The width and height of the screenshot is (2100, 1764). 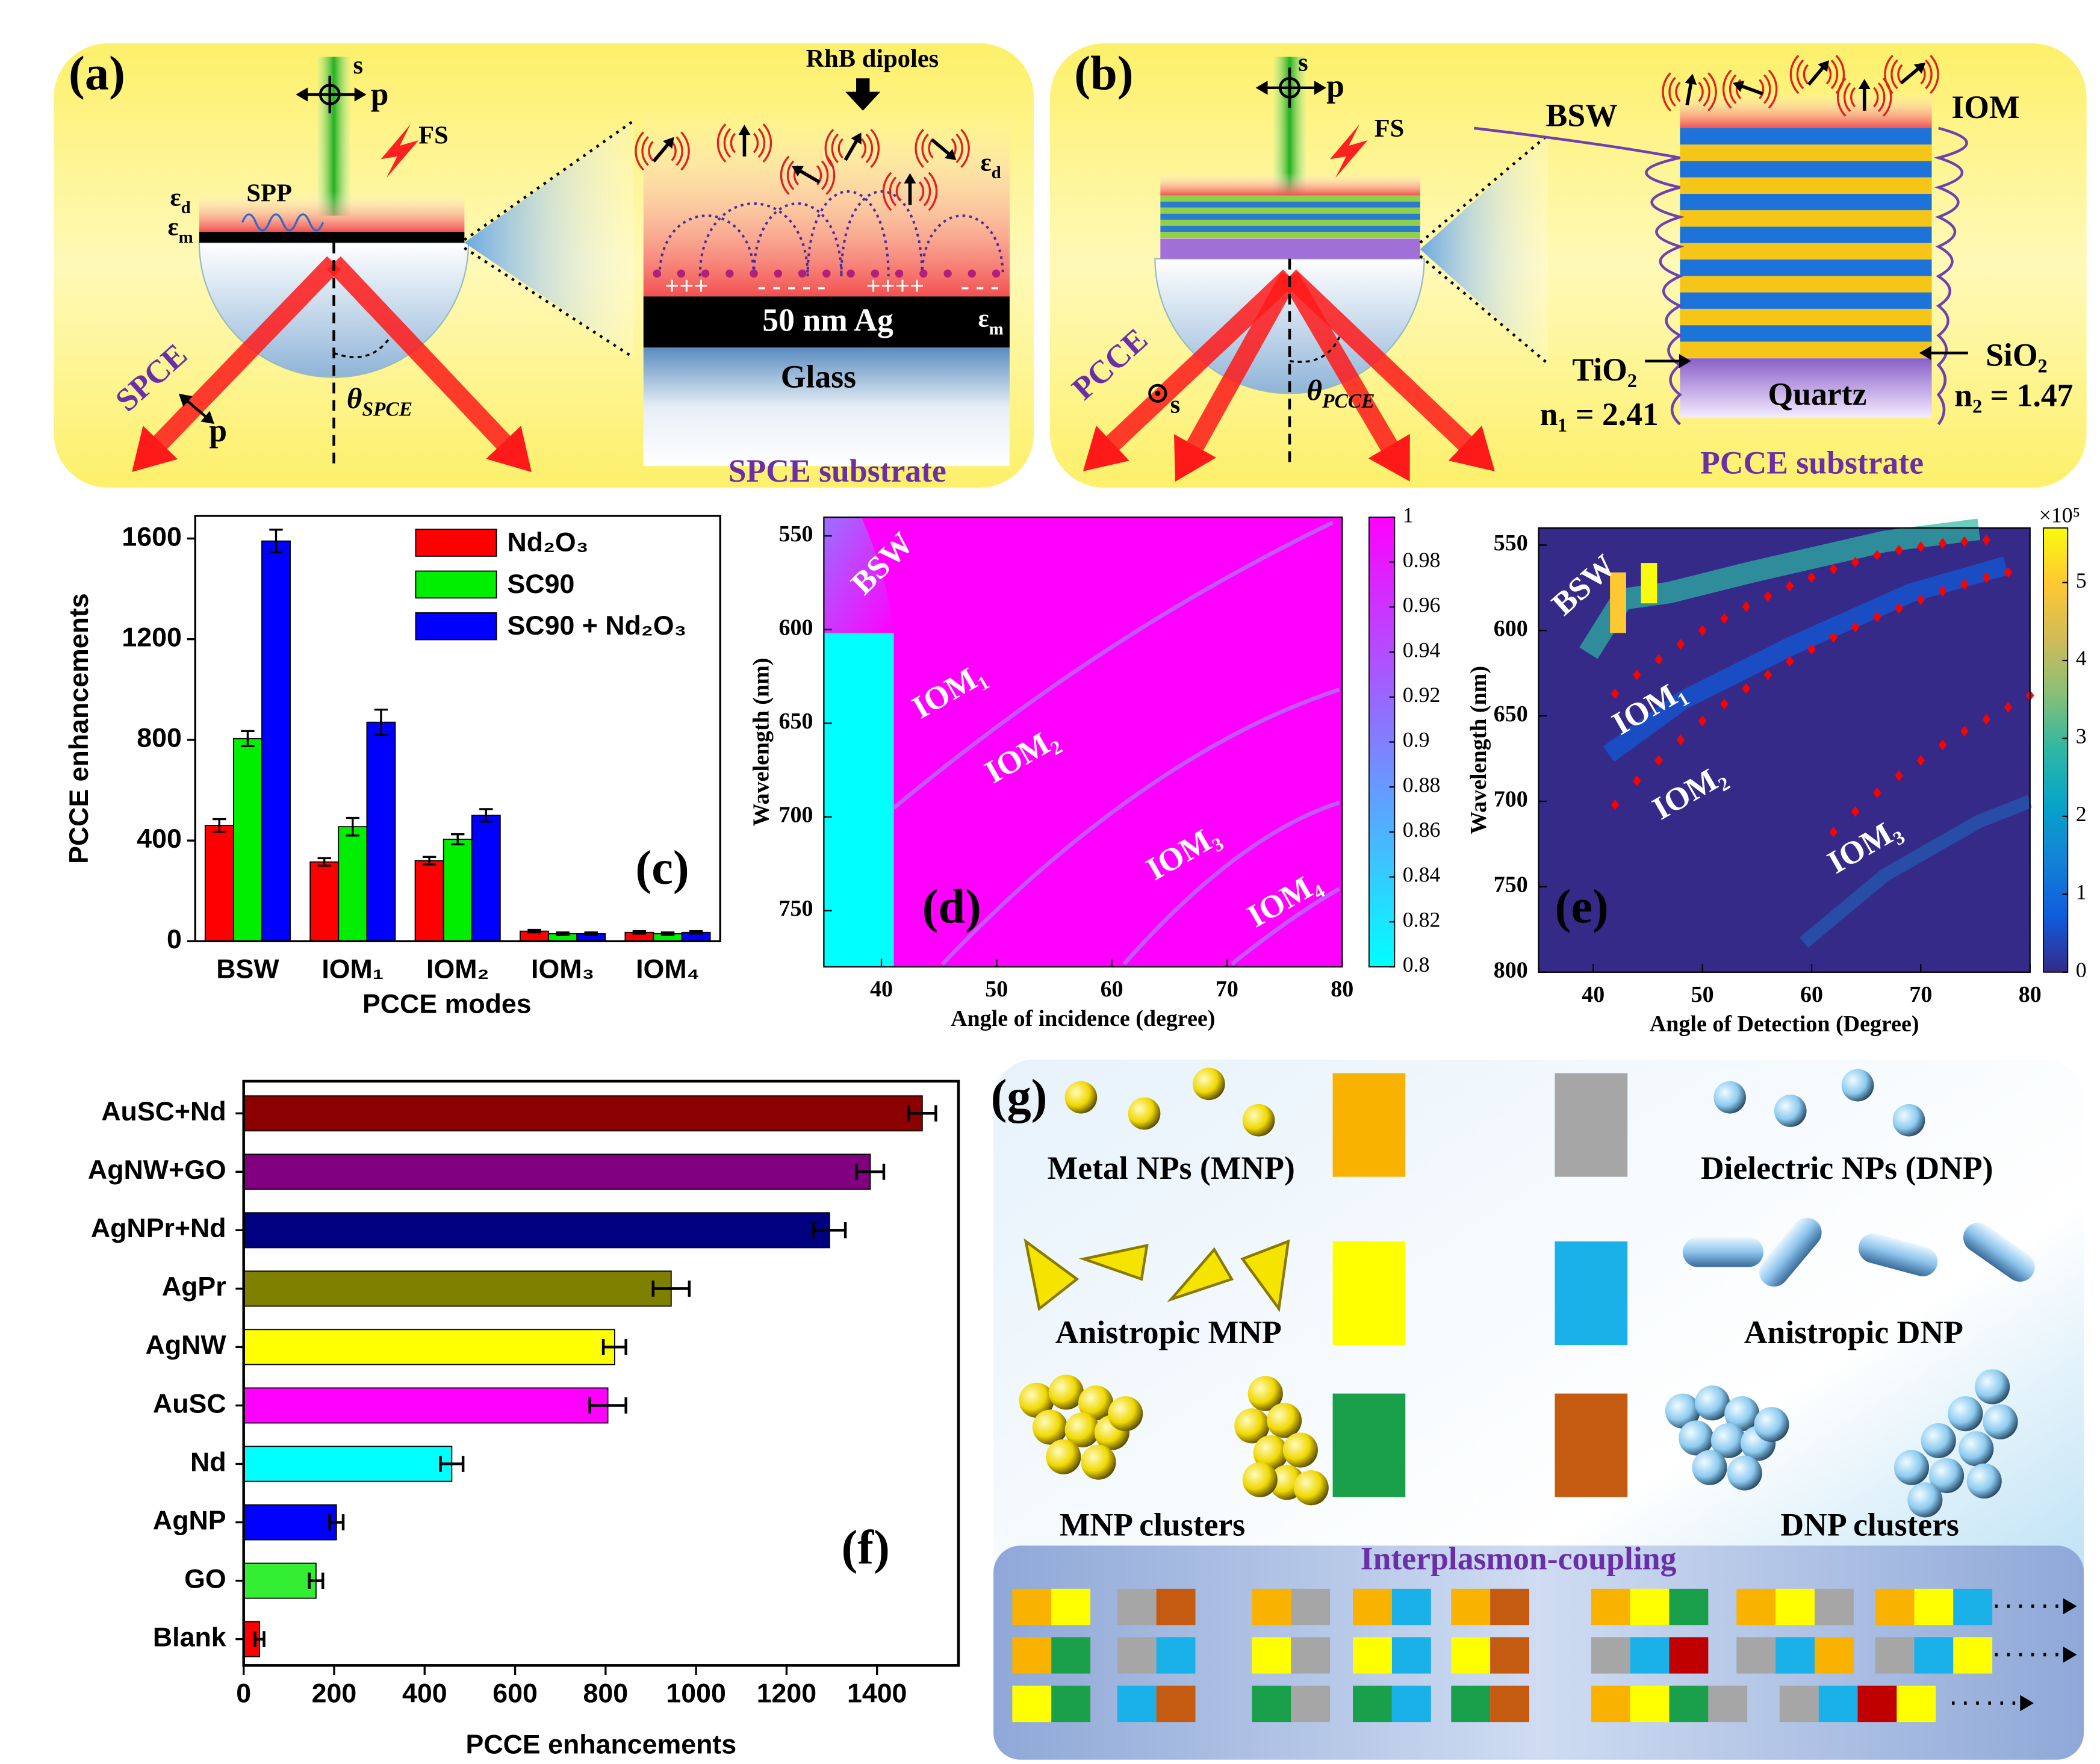 I want to click on colorbar-tick-label: 3, so click(x=2081, y=736).